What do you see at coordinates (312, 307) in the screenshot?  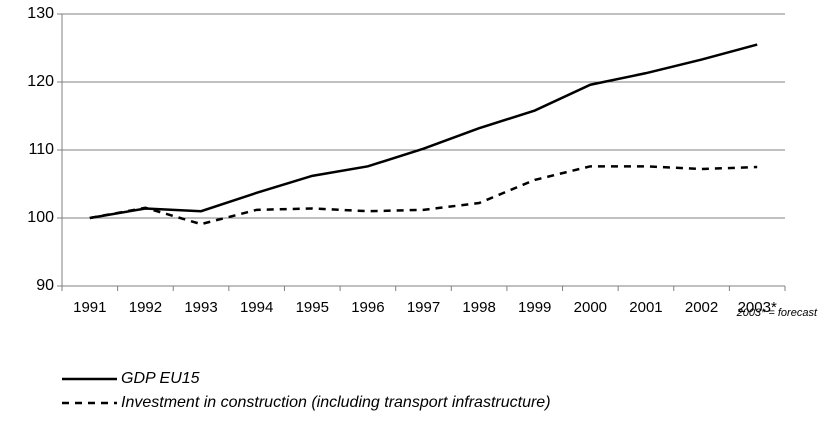 I see `x-tick-label: 1995` at bounding box center [312, 307].